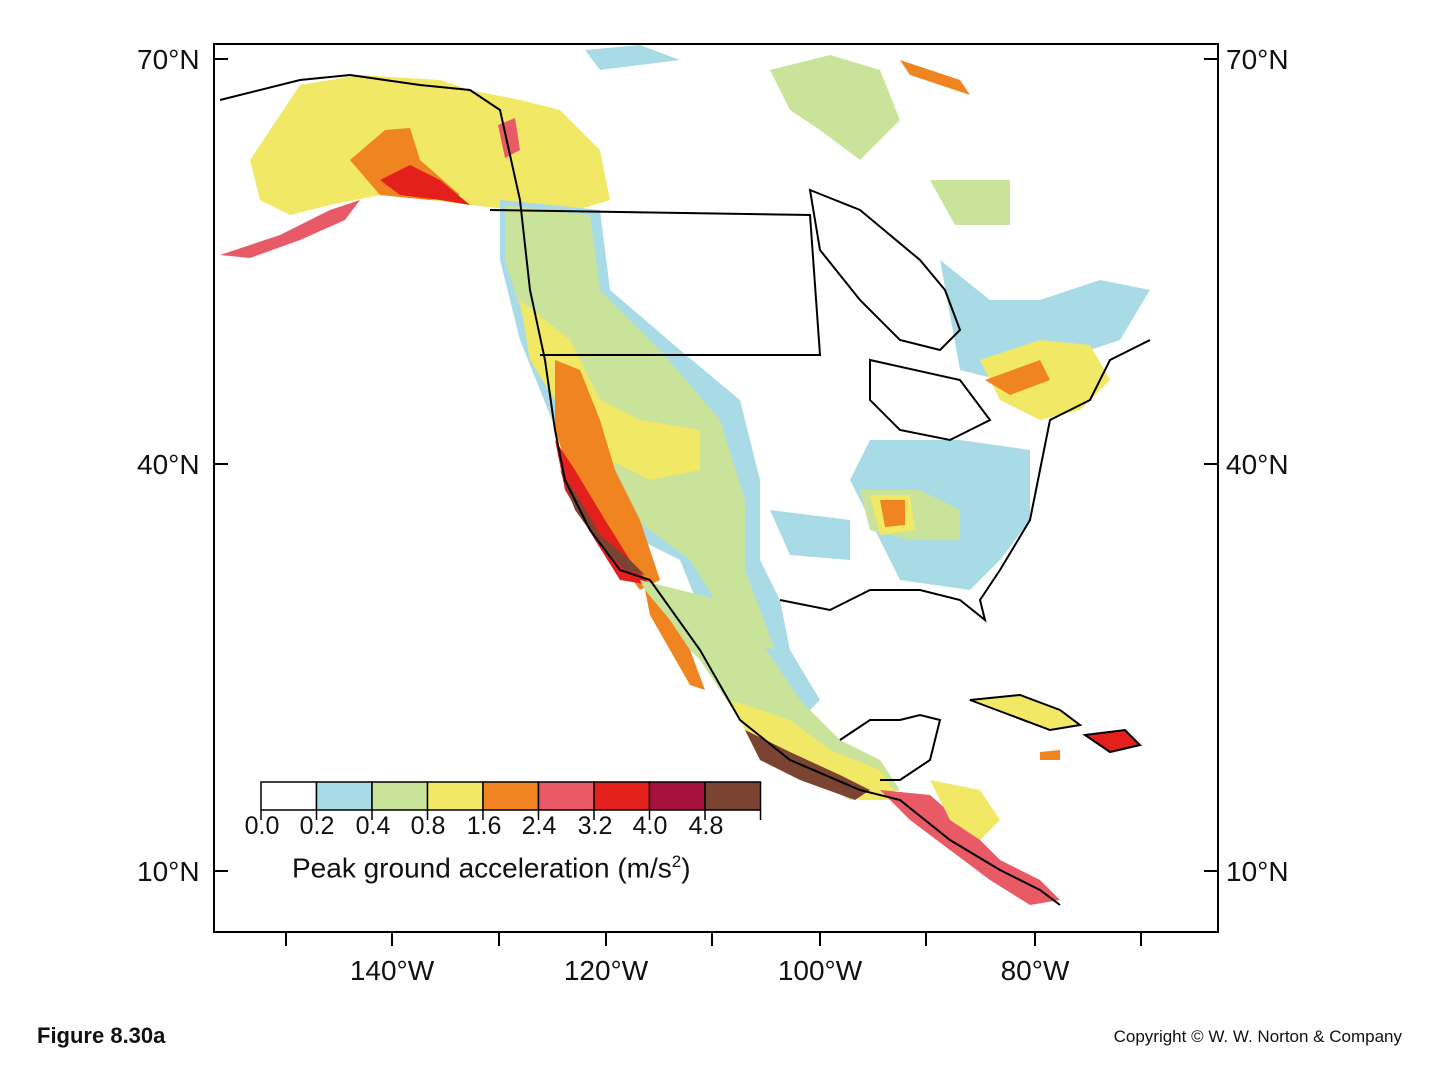 Image resolution: width=1440 pixels, height=1080 pixels. I want to click on lat-label-10-right: 10°N, so click(1257, 871).